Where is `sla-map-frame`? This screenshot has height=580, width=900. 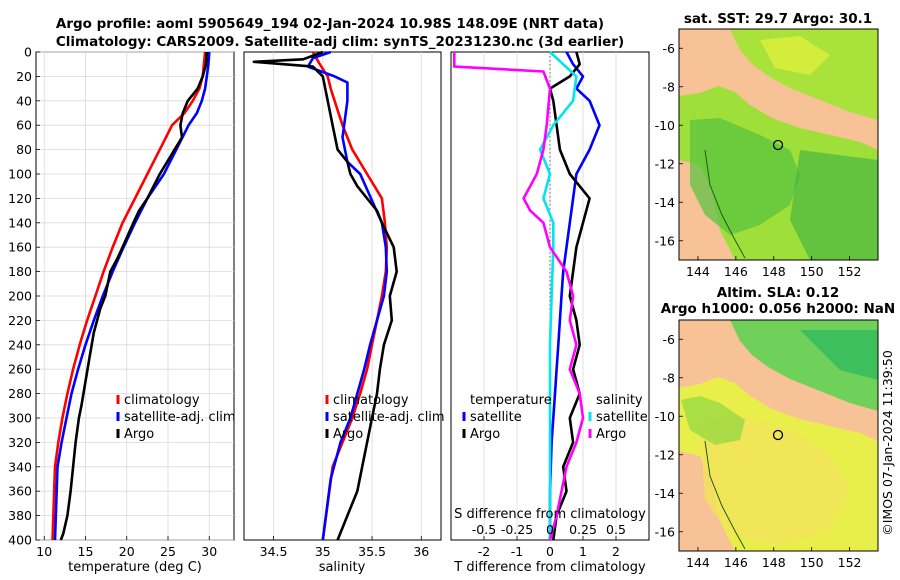 sla-map-frame is located at coordinates (778, 435).